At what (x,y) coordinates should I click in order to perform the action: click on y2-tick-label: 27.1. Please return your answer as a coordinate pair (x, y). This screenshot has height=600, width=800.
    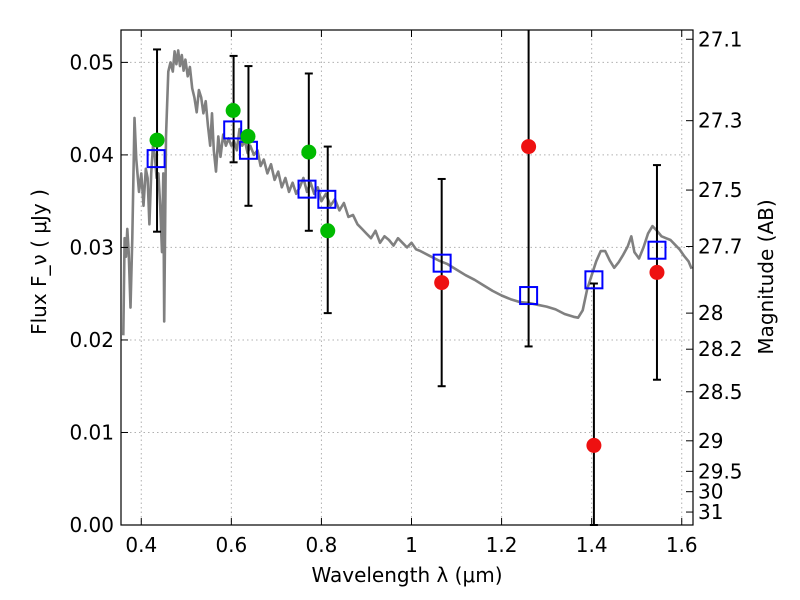
    Looking at the image, I should click on (720, 39).